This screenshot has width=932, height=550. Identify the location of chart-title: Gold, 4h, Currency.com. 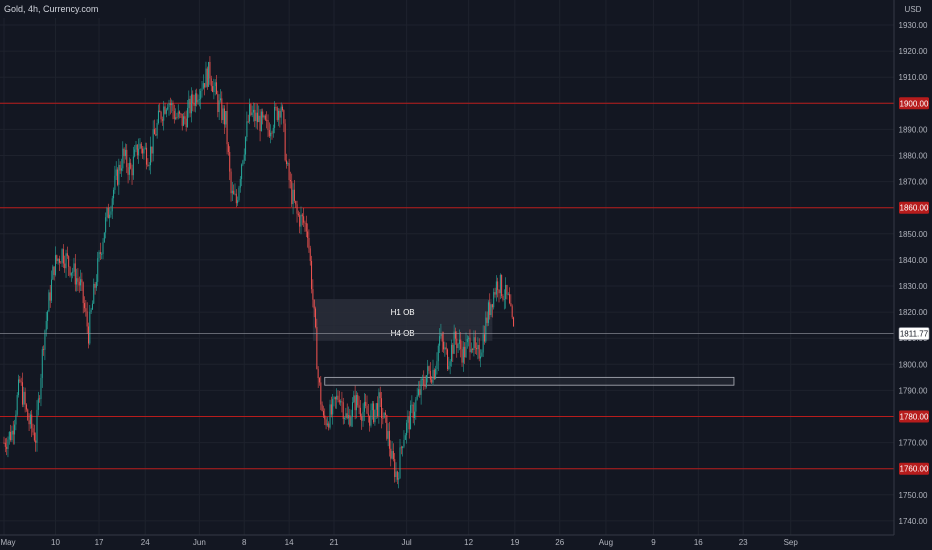
(51, 9).